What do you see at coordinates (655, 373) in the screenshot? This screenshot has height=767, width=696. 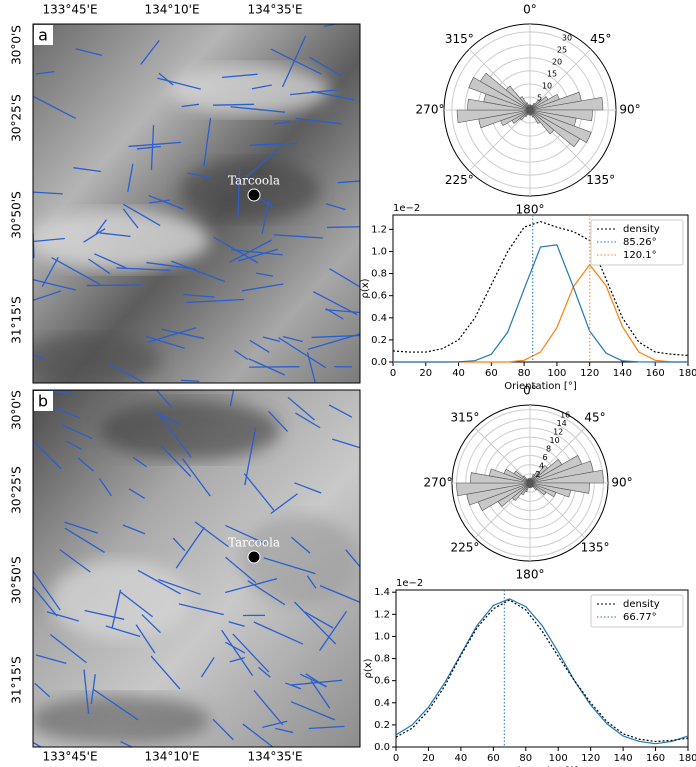 I see `x-tick-label: 160` at bounding box center [655, 373].